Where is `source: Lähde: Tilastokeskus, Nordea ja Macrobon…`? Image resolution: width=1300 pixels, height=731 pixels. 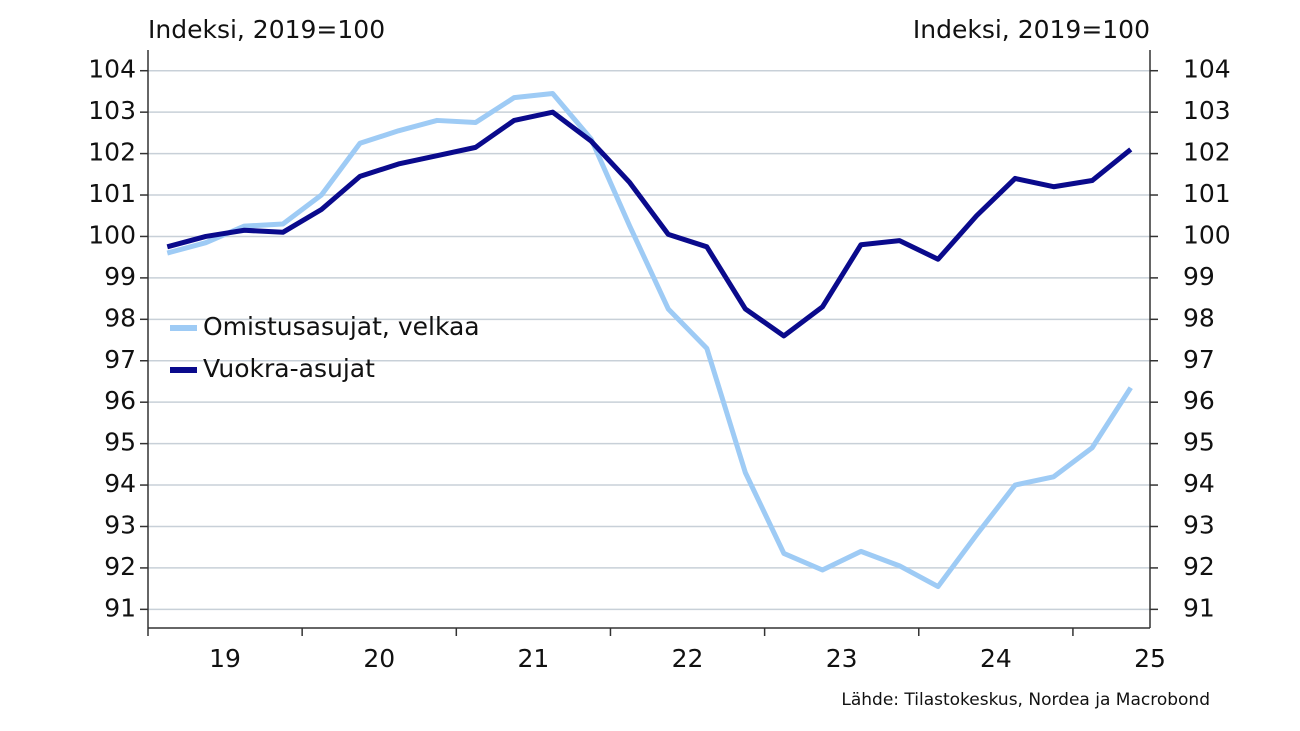 source: Lähde: Tilastokeskus, Nordea ja Macrobon… is located at coordinates (1025, 700).